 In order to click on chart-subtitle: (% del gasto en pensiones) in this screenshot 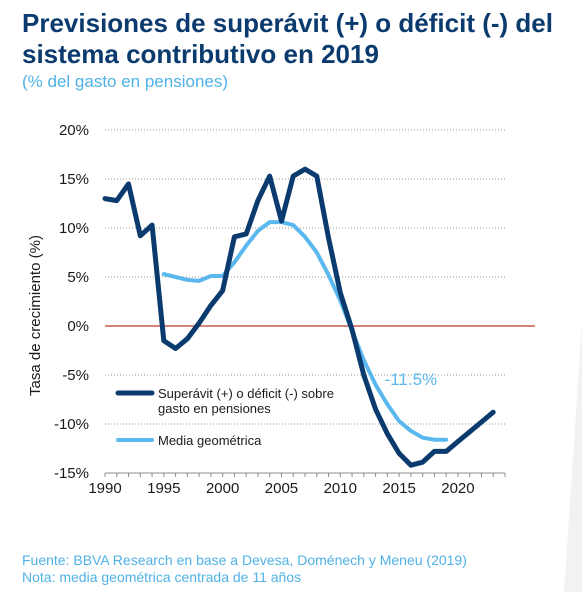, I will do `click(125, 81)`.